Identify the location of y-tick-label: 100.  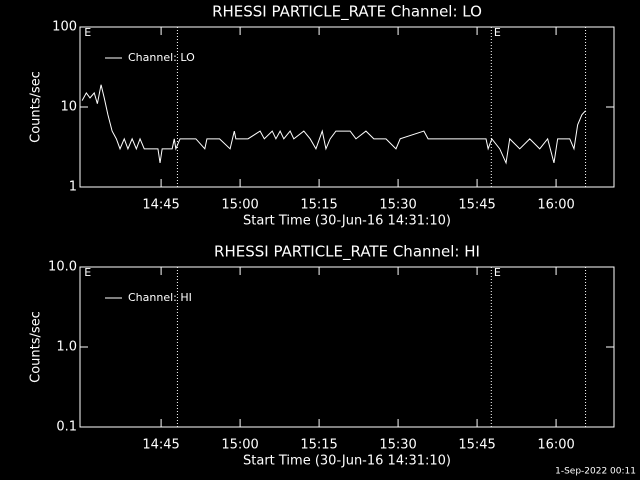
(64, 27).